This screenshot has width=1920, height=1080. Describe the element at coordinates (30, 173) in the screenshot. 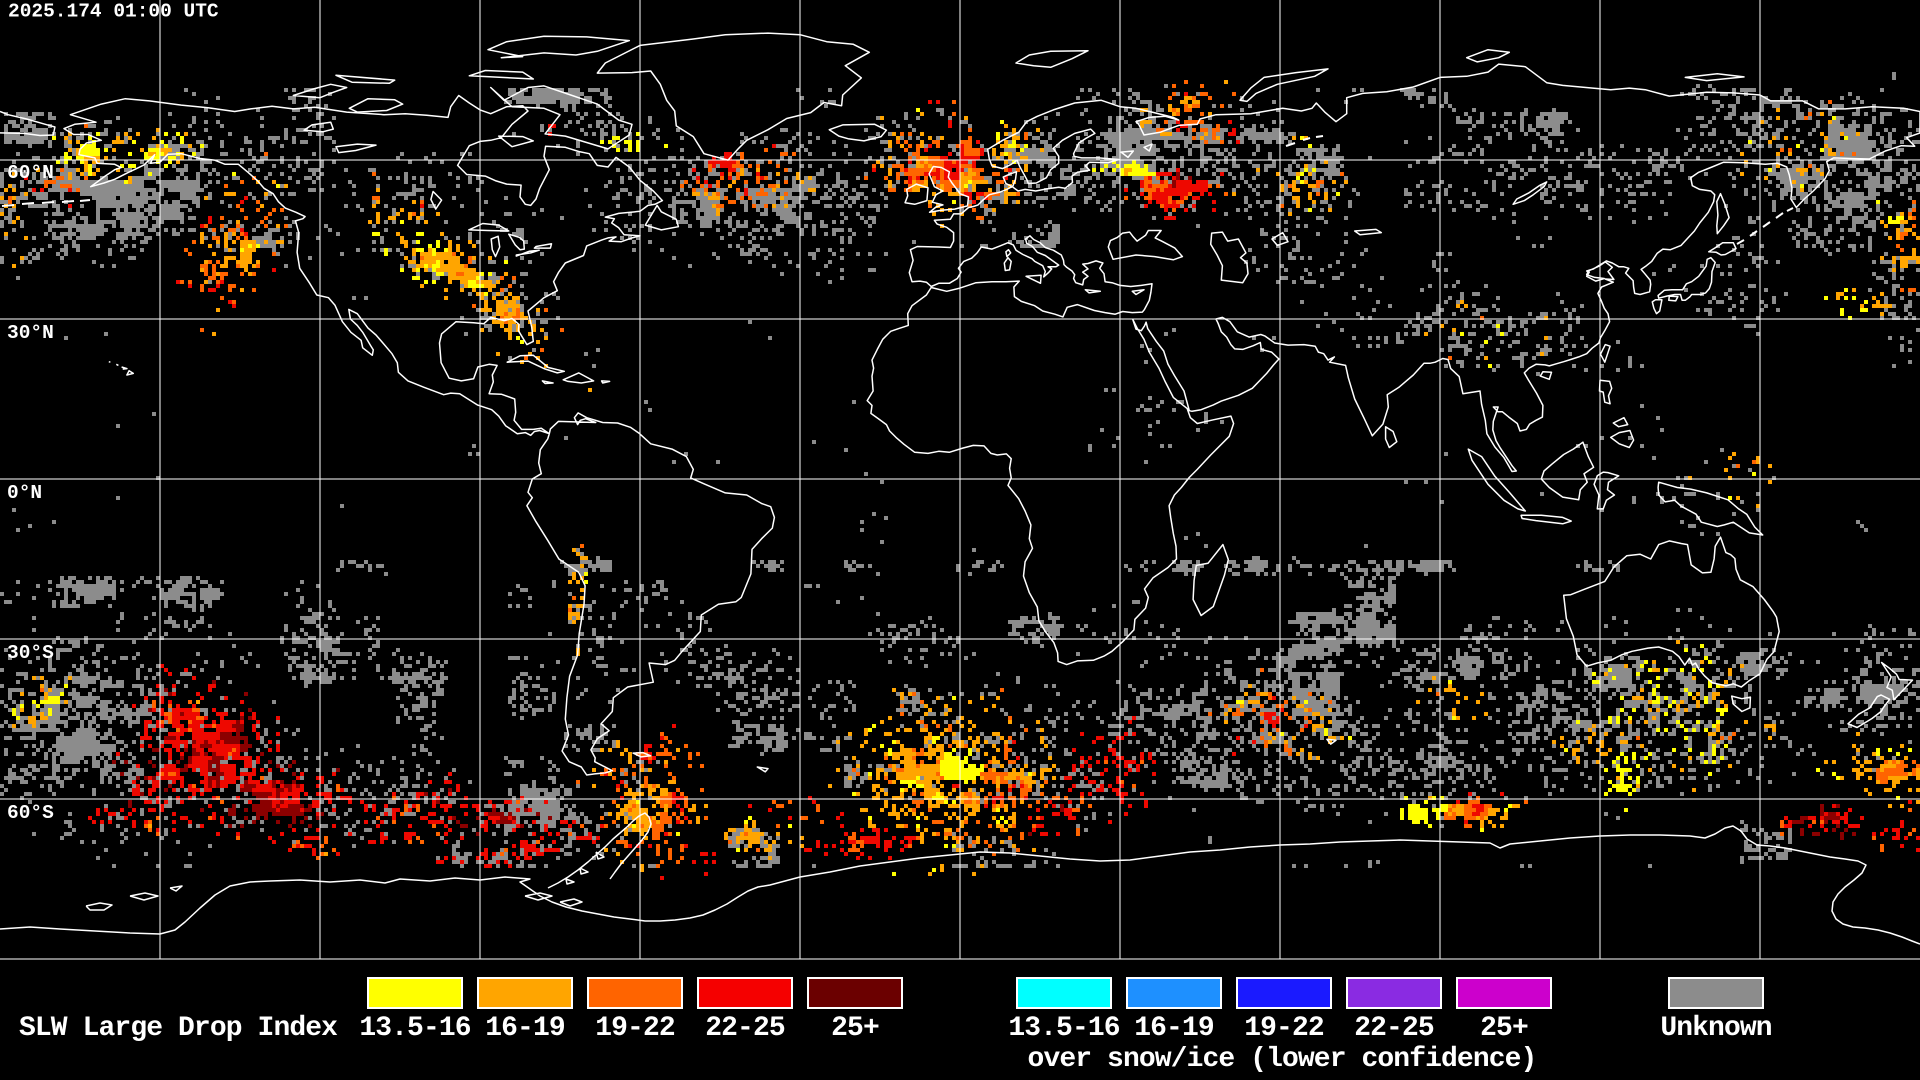

I see `svg-text: 60°N` at that location.